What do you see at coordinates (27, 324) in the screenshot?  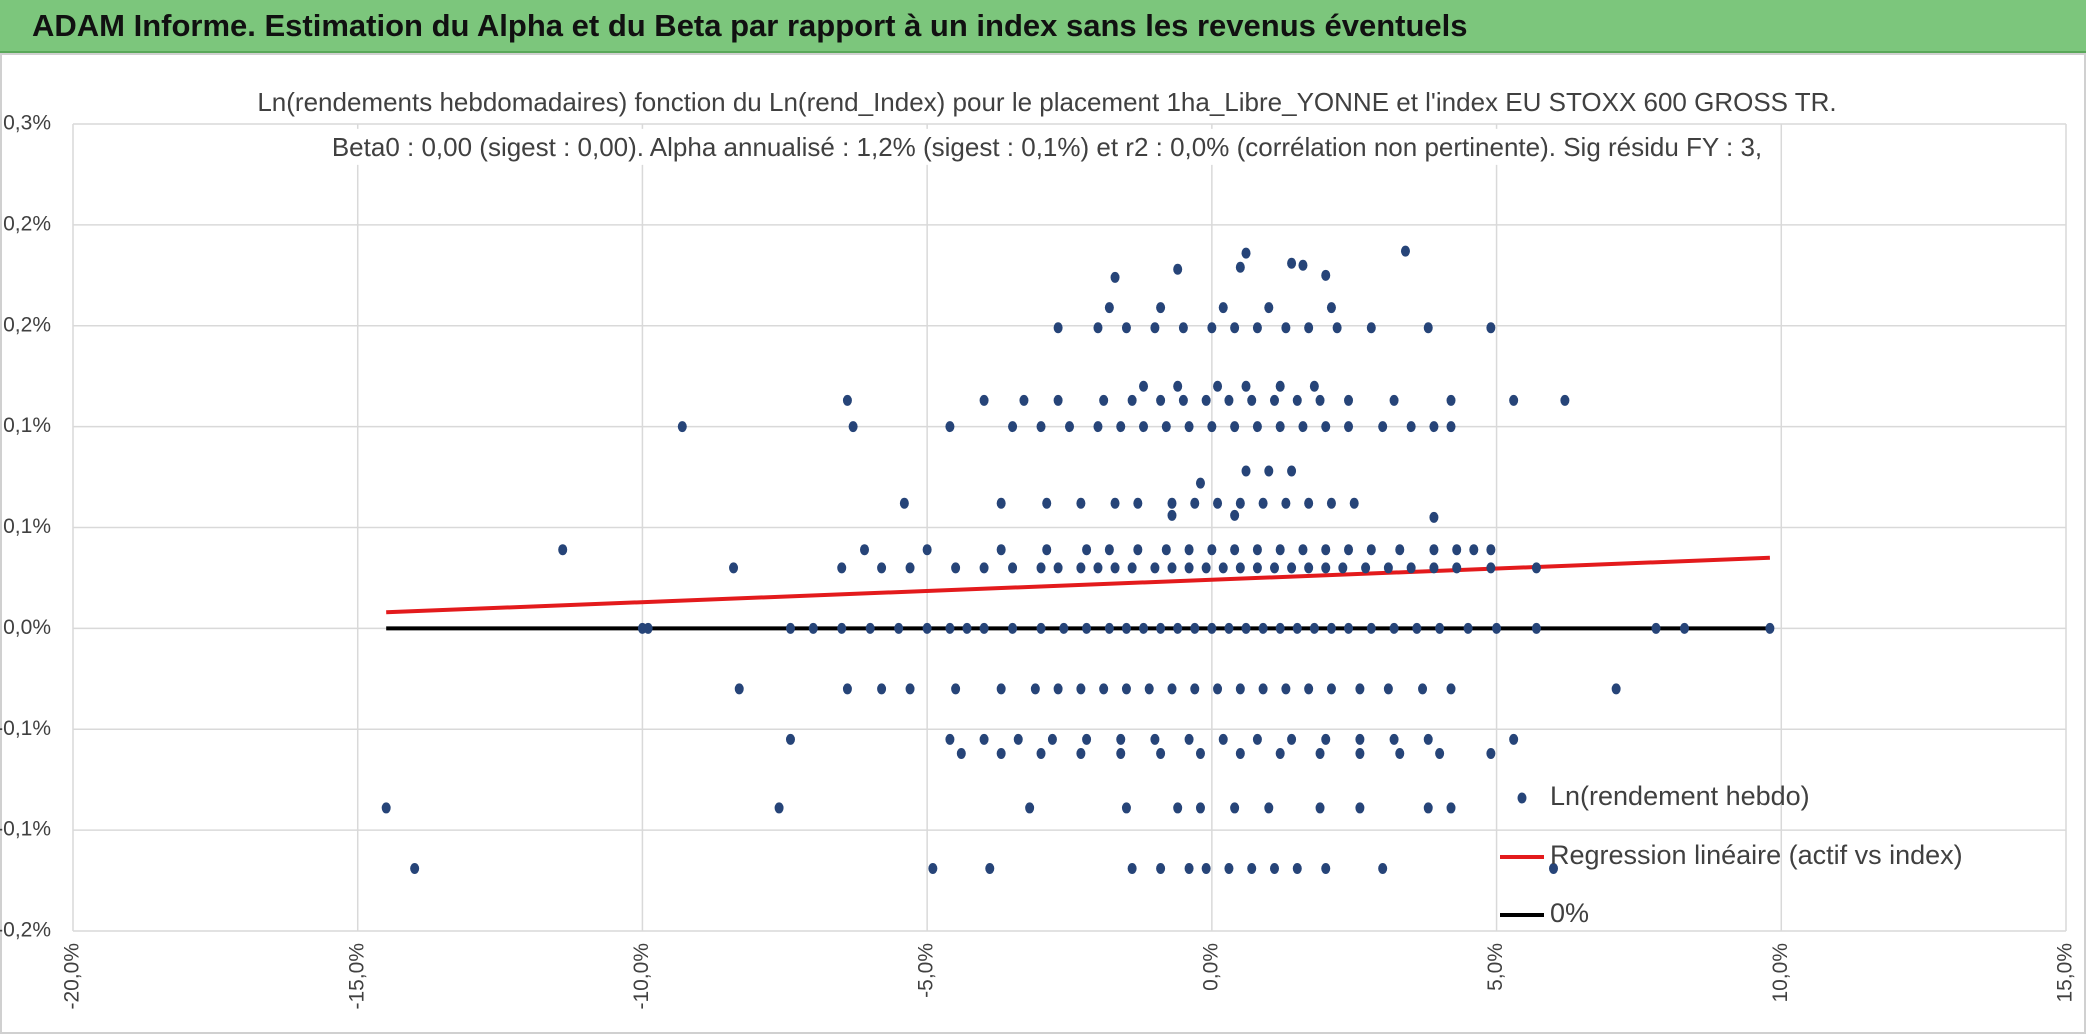 I see `y-tick-label: 0,2%` at bounding box center [27, 324].